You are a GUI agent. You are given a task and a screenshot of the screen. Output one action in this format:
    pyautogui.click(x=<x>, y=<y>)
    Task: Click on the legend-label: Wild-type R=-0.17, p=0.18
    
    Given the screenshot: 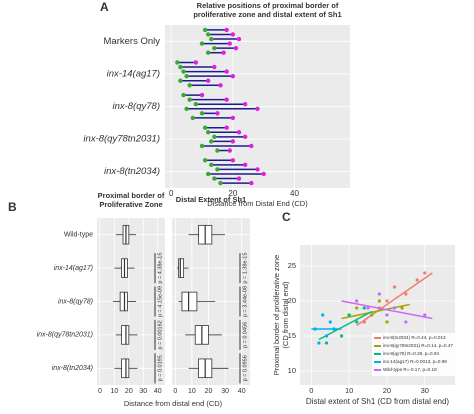 What is the action you would take?
    pyautogui.click(x=410, y=369)
    